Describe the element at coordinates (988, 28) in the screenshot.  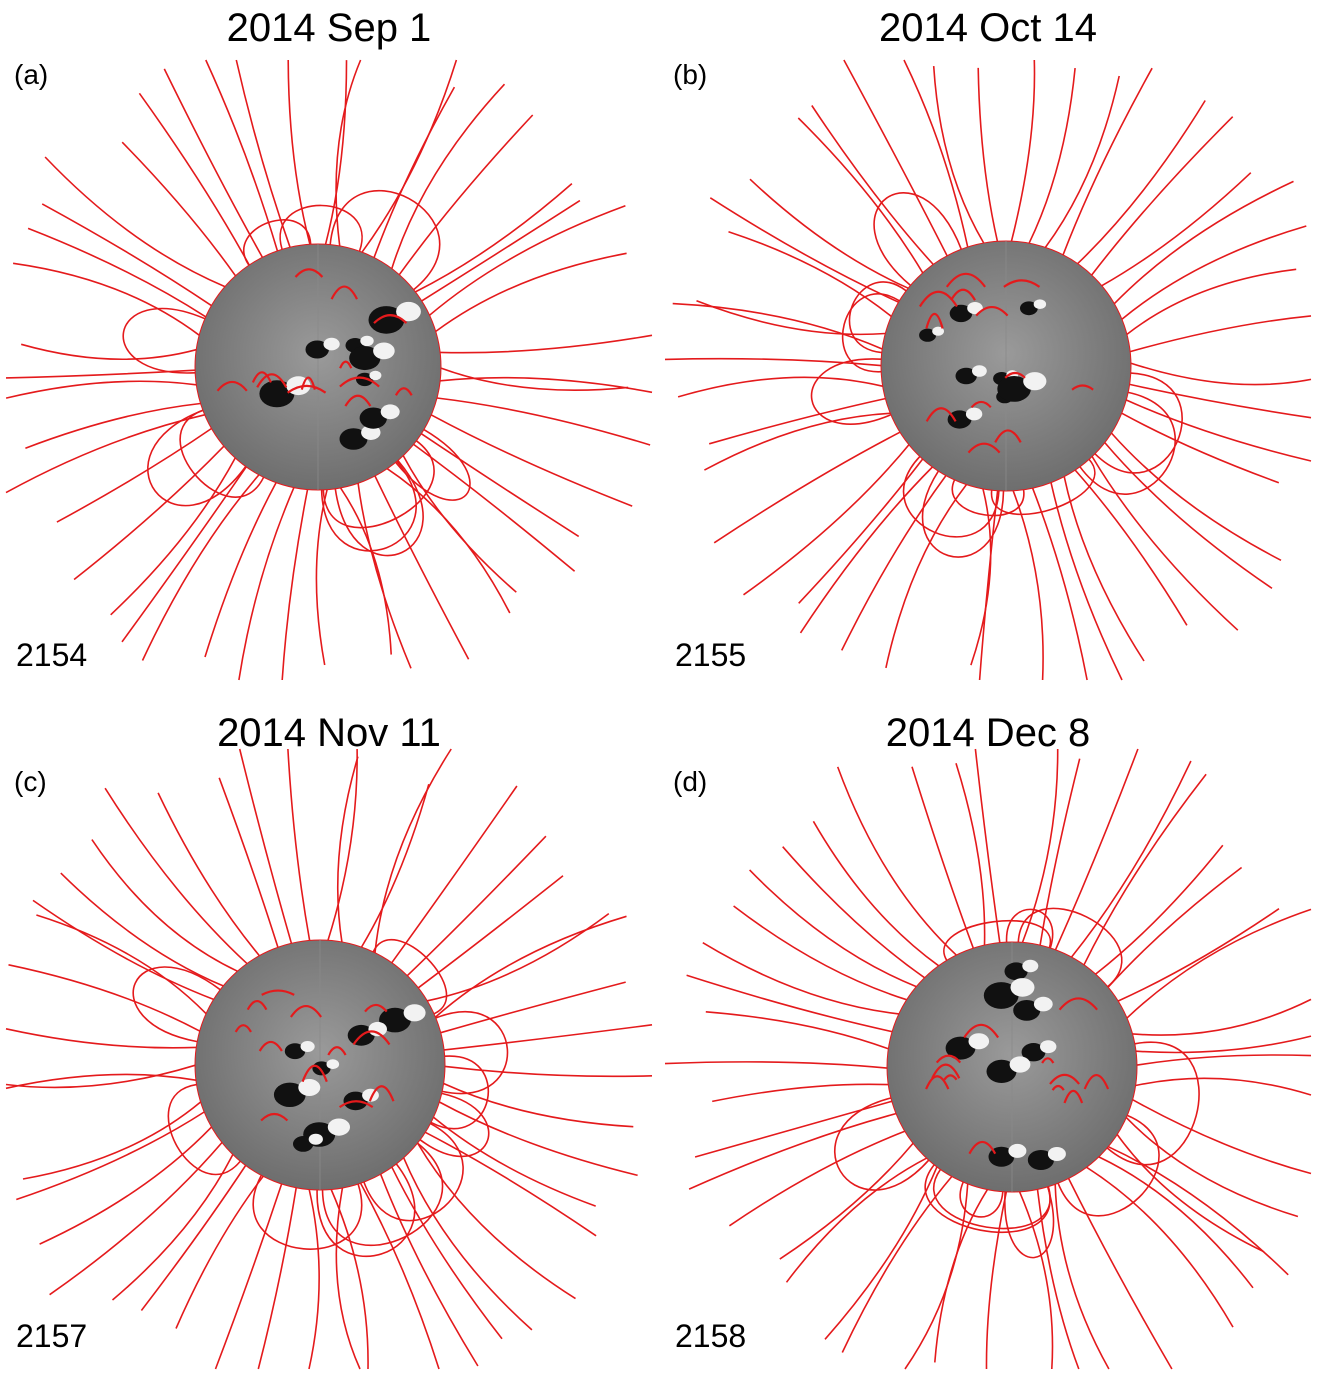
I see `panel-title: 2014 Oct 14` at that location.